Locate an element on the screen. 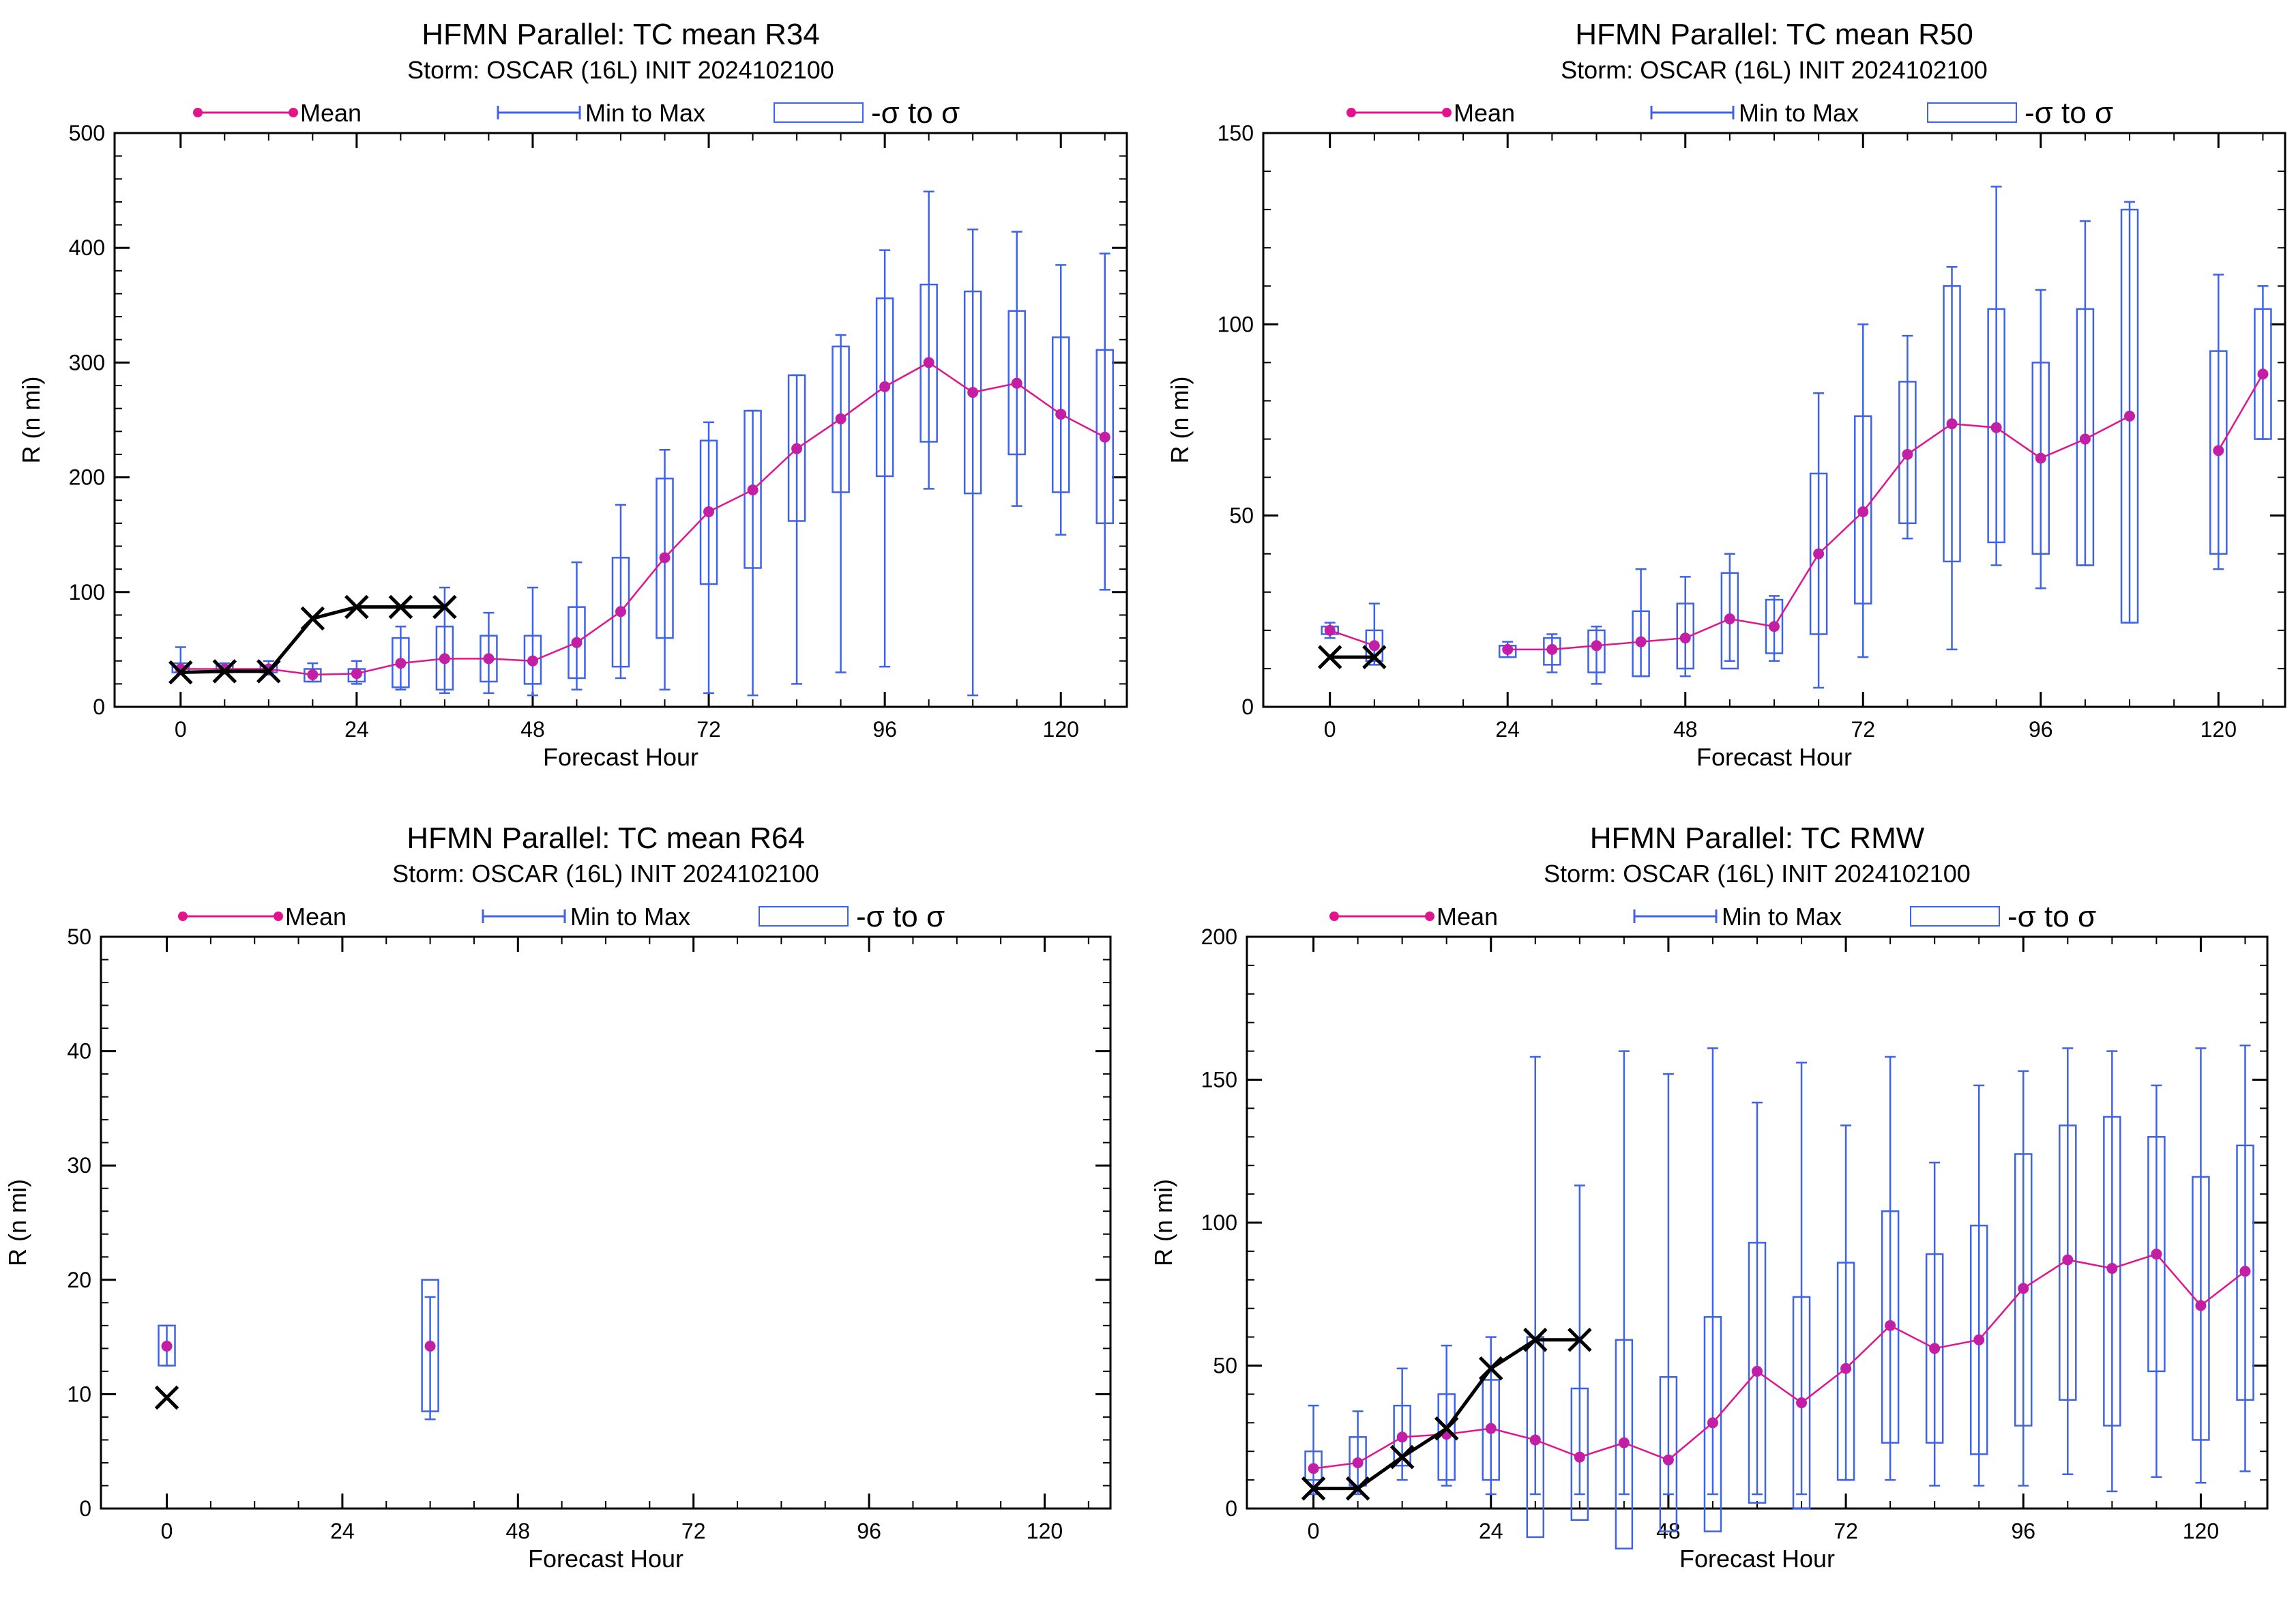 This screenshot has width=2296, height=1602. y-tick-label: 50 is located at coordinates (79, 937).